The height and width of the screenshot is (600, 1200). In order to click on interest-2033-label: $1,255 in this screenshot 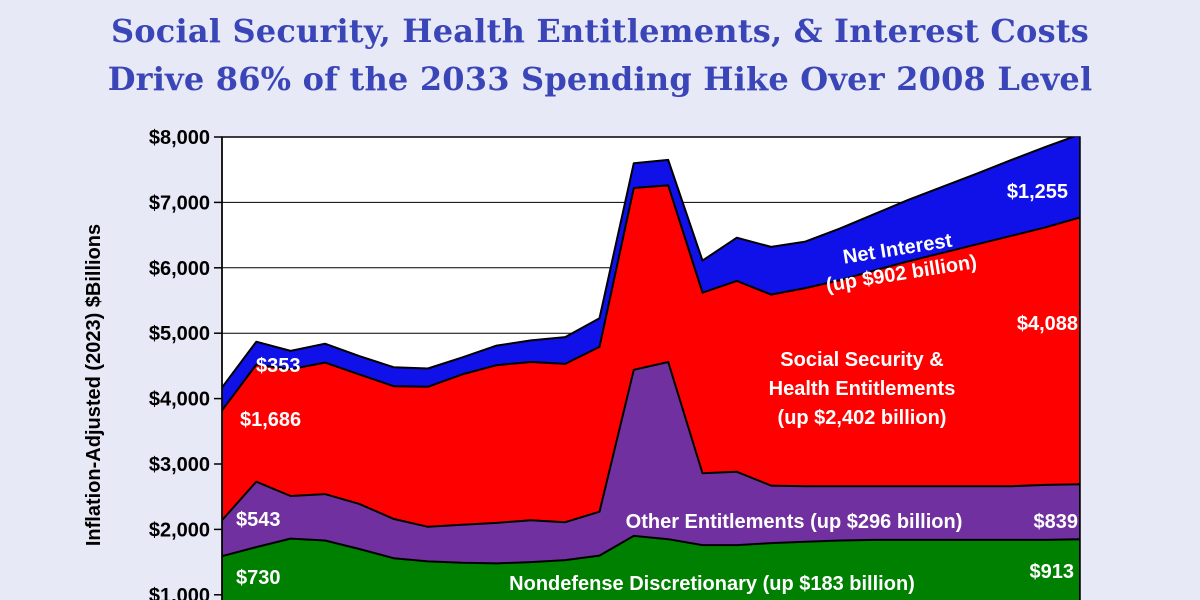, I will do `click(1037, 192)`.